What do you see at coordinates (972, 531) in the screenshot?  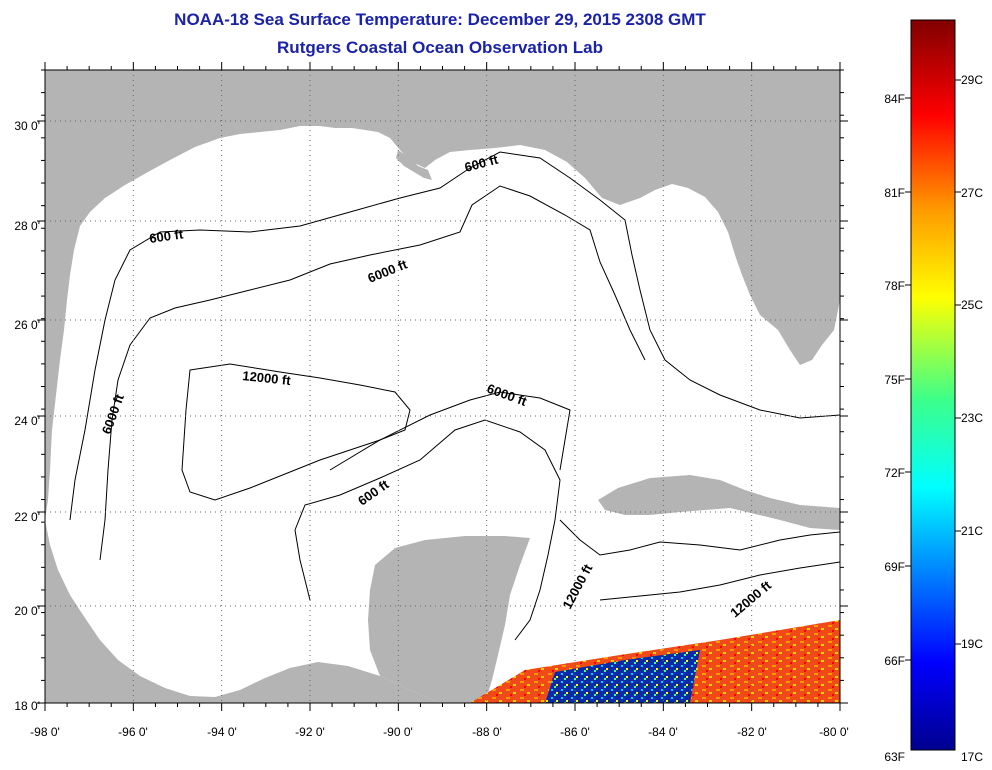 I see `celsius-label: 21C` at bounding box center [972, 531].